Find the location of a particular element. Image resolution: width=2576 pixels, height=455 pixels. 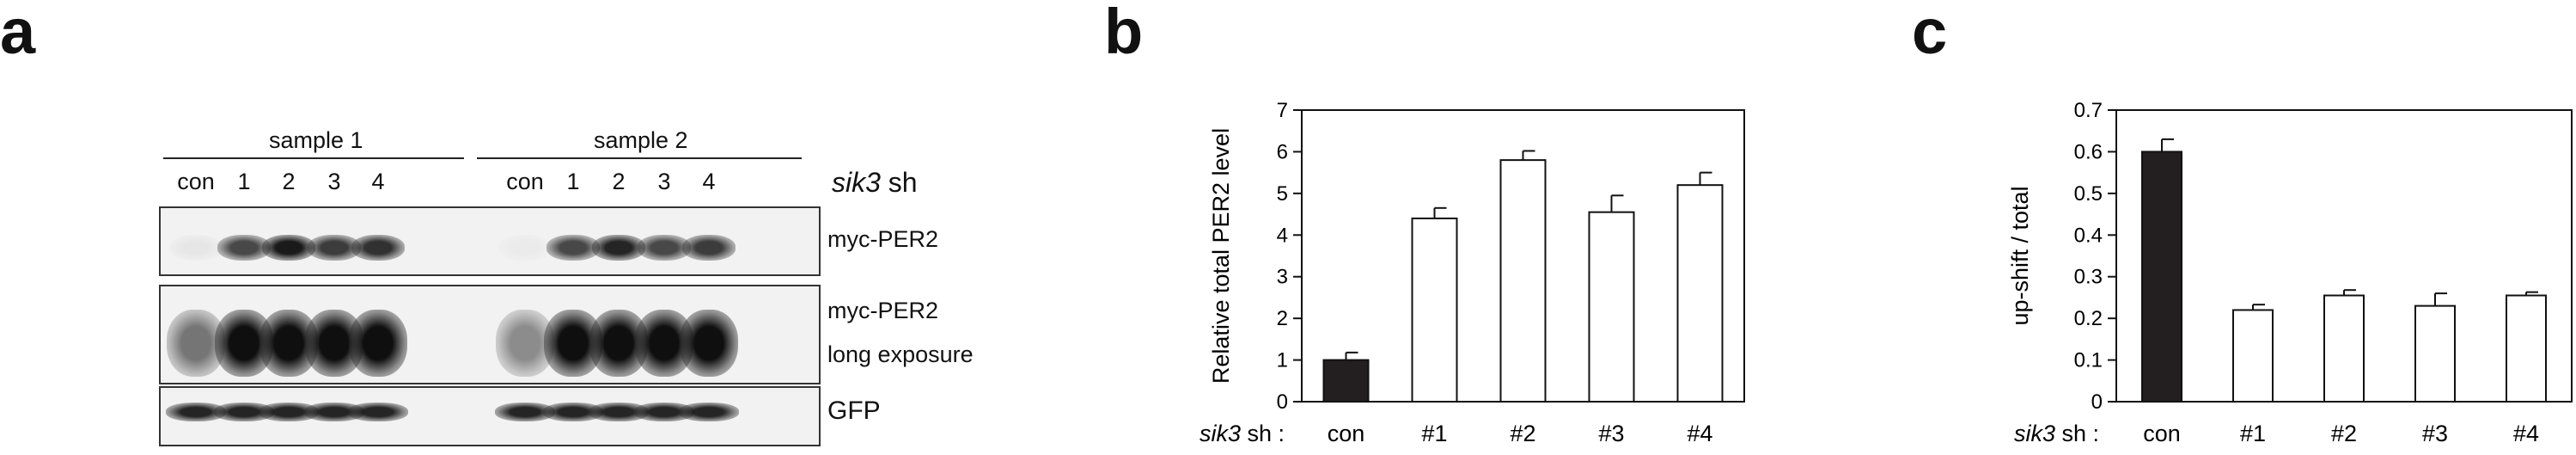

row-3-label: GFP is located at coordinates (854, 411).